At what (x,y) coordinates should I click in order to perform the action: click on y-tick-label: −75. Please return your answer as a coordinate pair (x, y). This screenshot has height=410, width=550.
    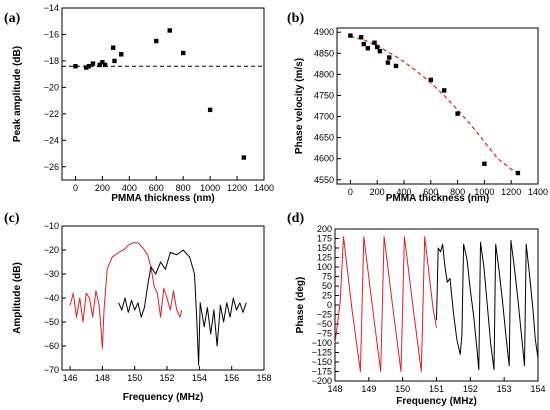
    Looking at the image, I should click on (324, 334).